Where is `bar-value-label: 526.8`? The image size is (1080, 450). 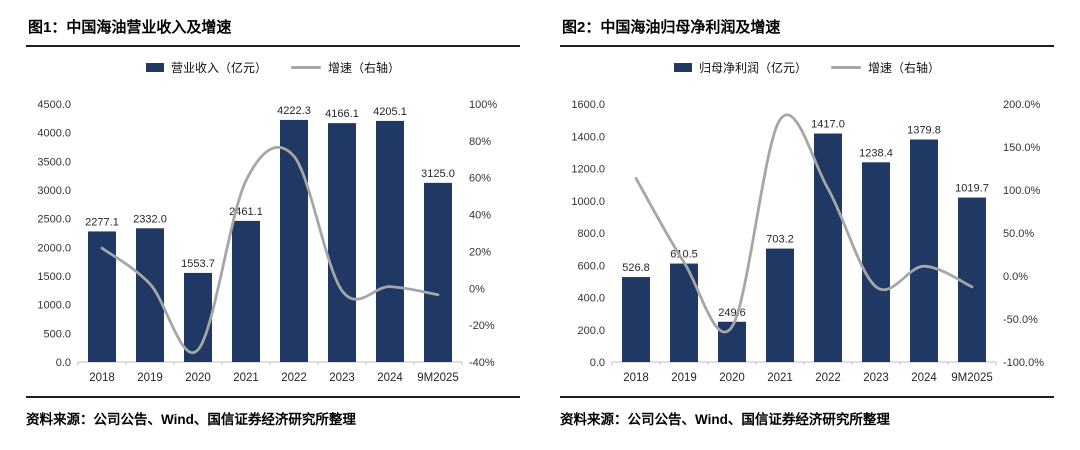 bar-value-label: 526.8 is located at coordinates (636, 268).